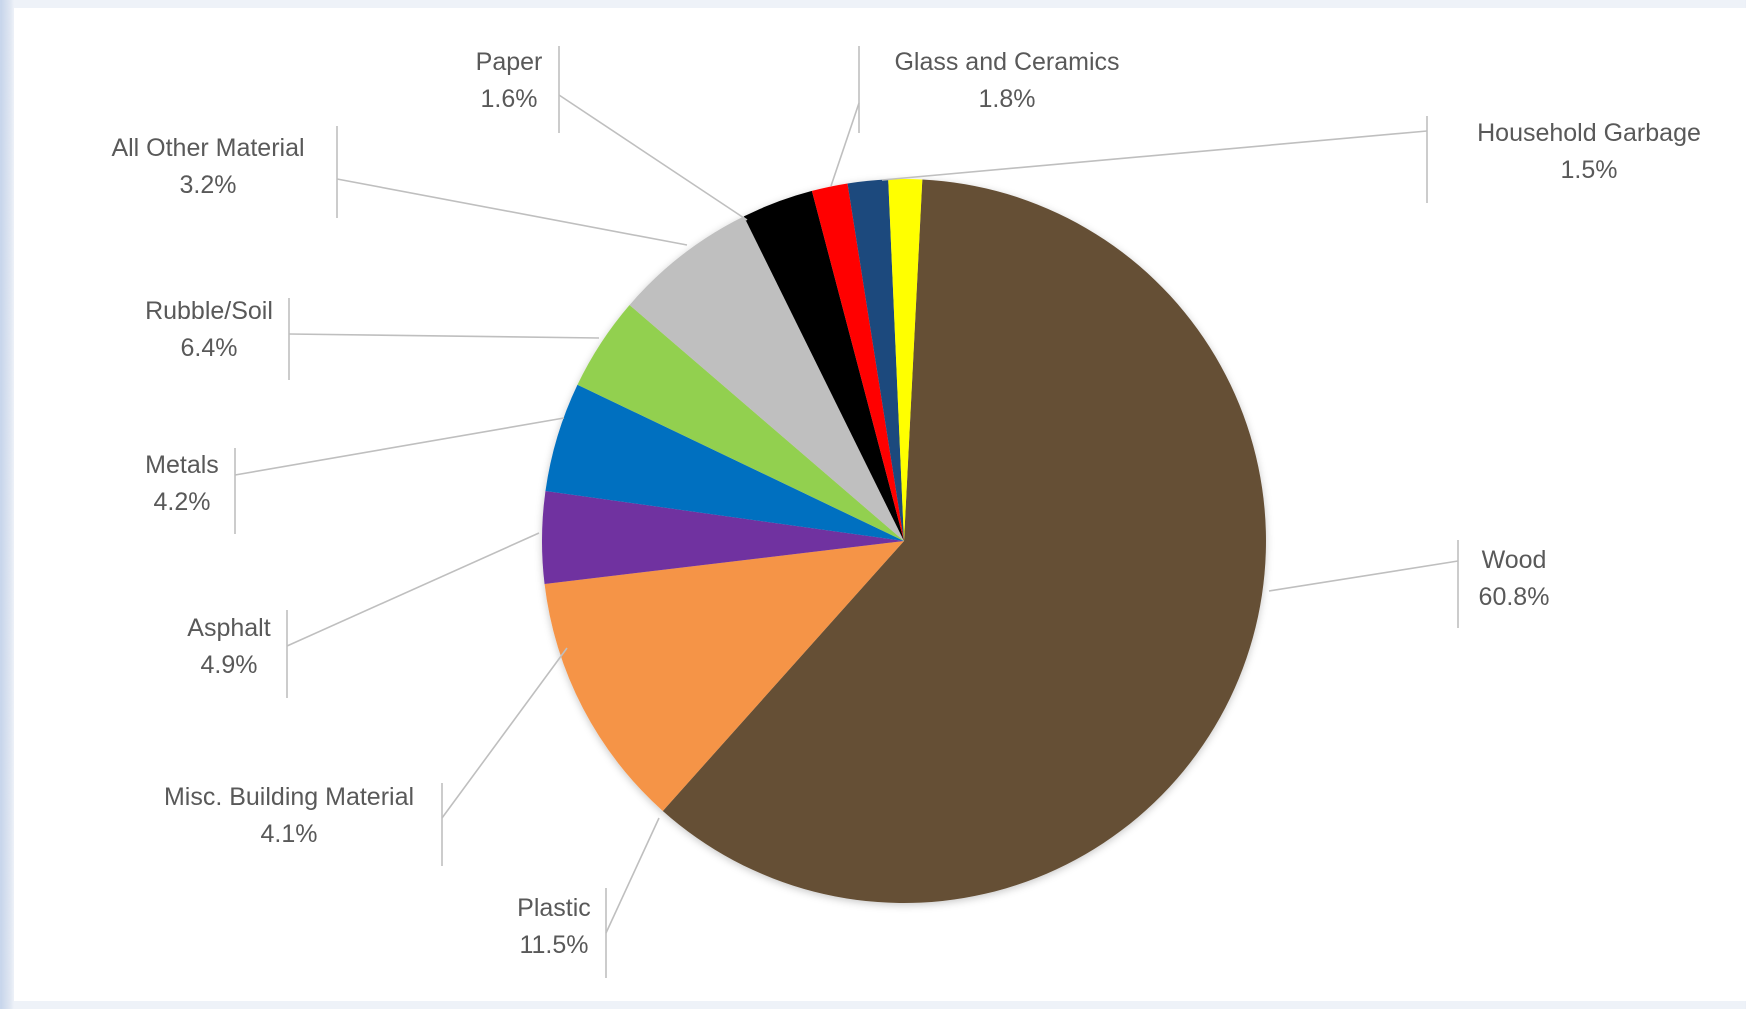 The height and width of the screenshot is (1009, 1746). What do you see at coordinates (724, 676) in the screenshot?
I see `pie-slice-plastic` at bounding box center [724, 676].